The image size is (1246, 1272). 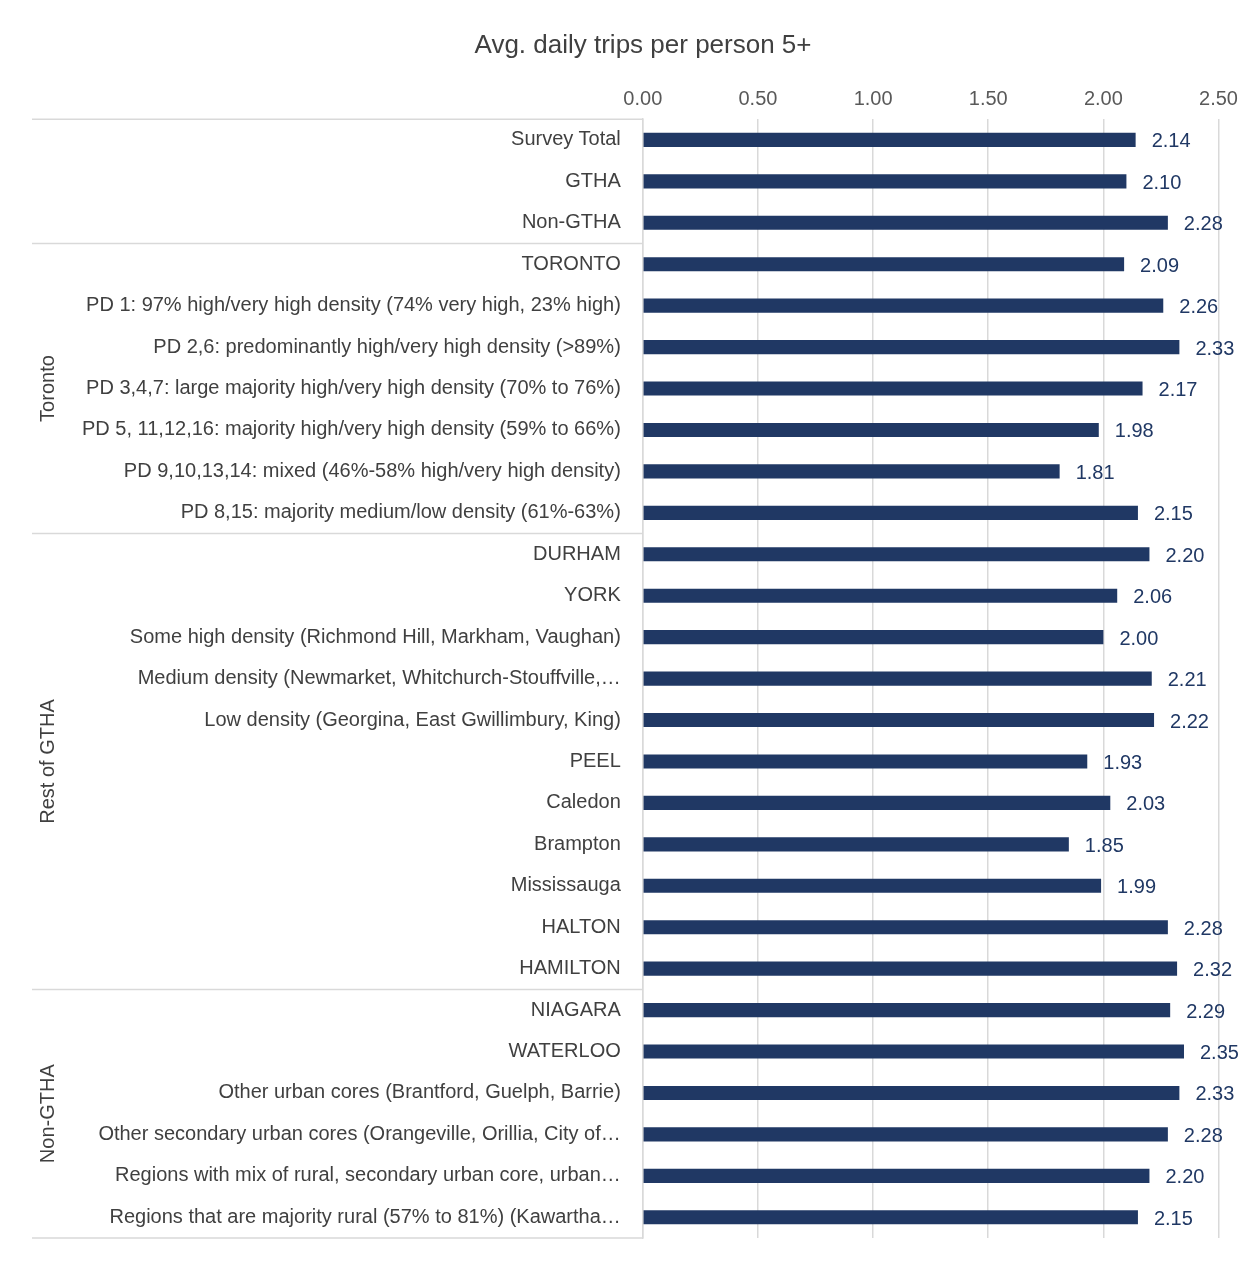 I want to click on y-tick-label: DURHAM, so click(x=577, y=552).